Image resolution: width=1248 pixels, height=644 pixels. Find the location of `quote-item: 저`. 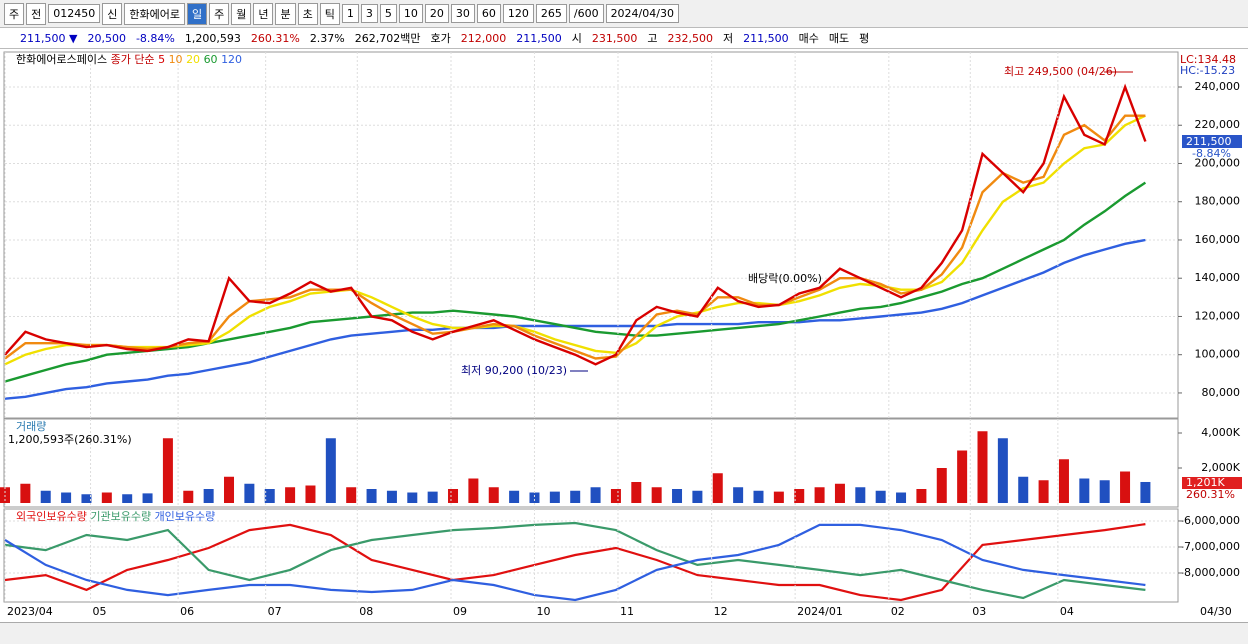

quote-item: 저 is located at coordinates (728, 38).